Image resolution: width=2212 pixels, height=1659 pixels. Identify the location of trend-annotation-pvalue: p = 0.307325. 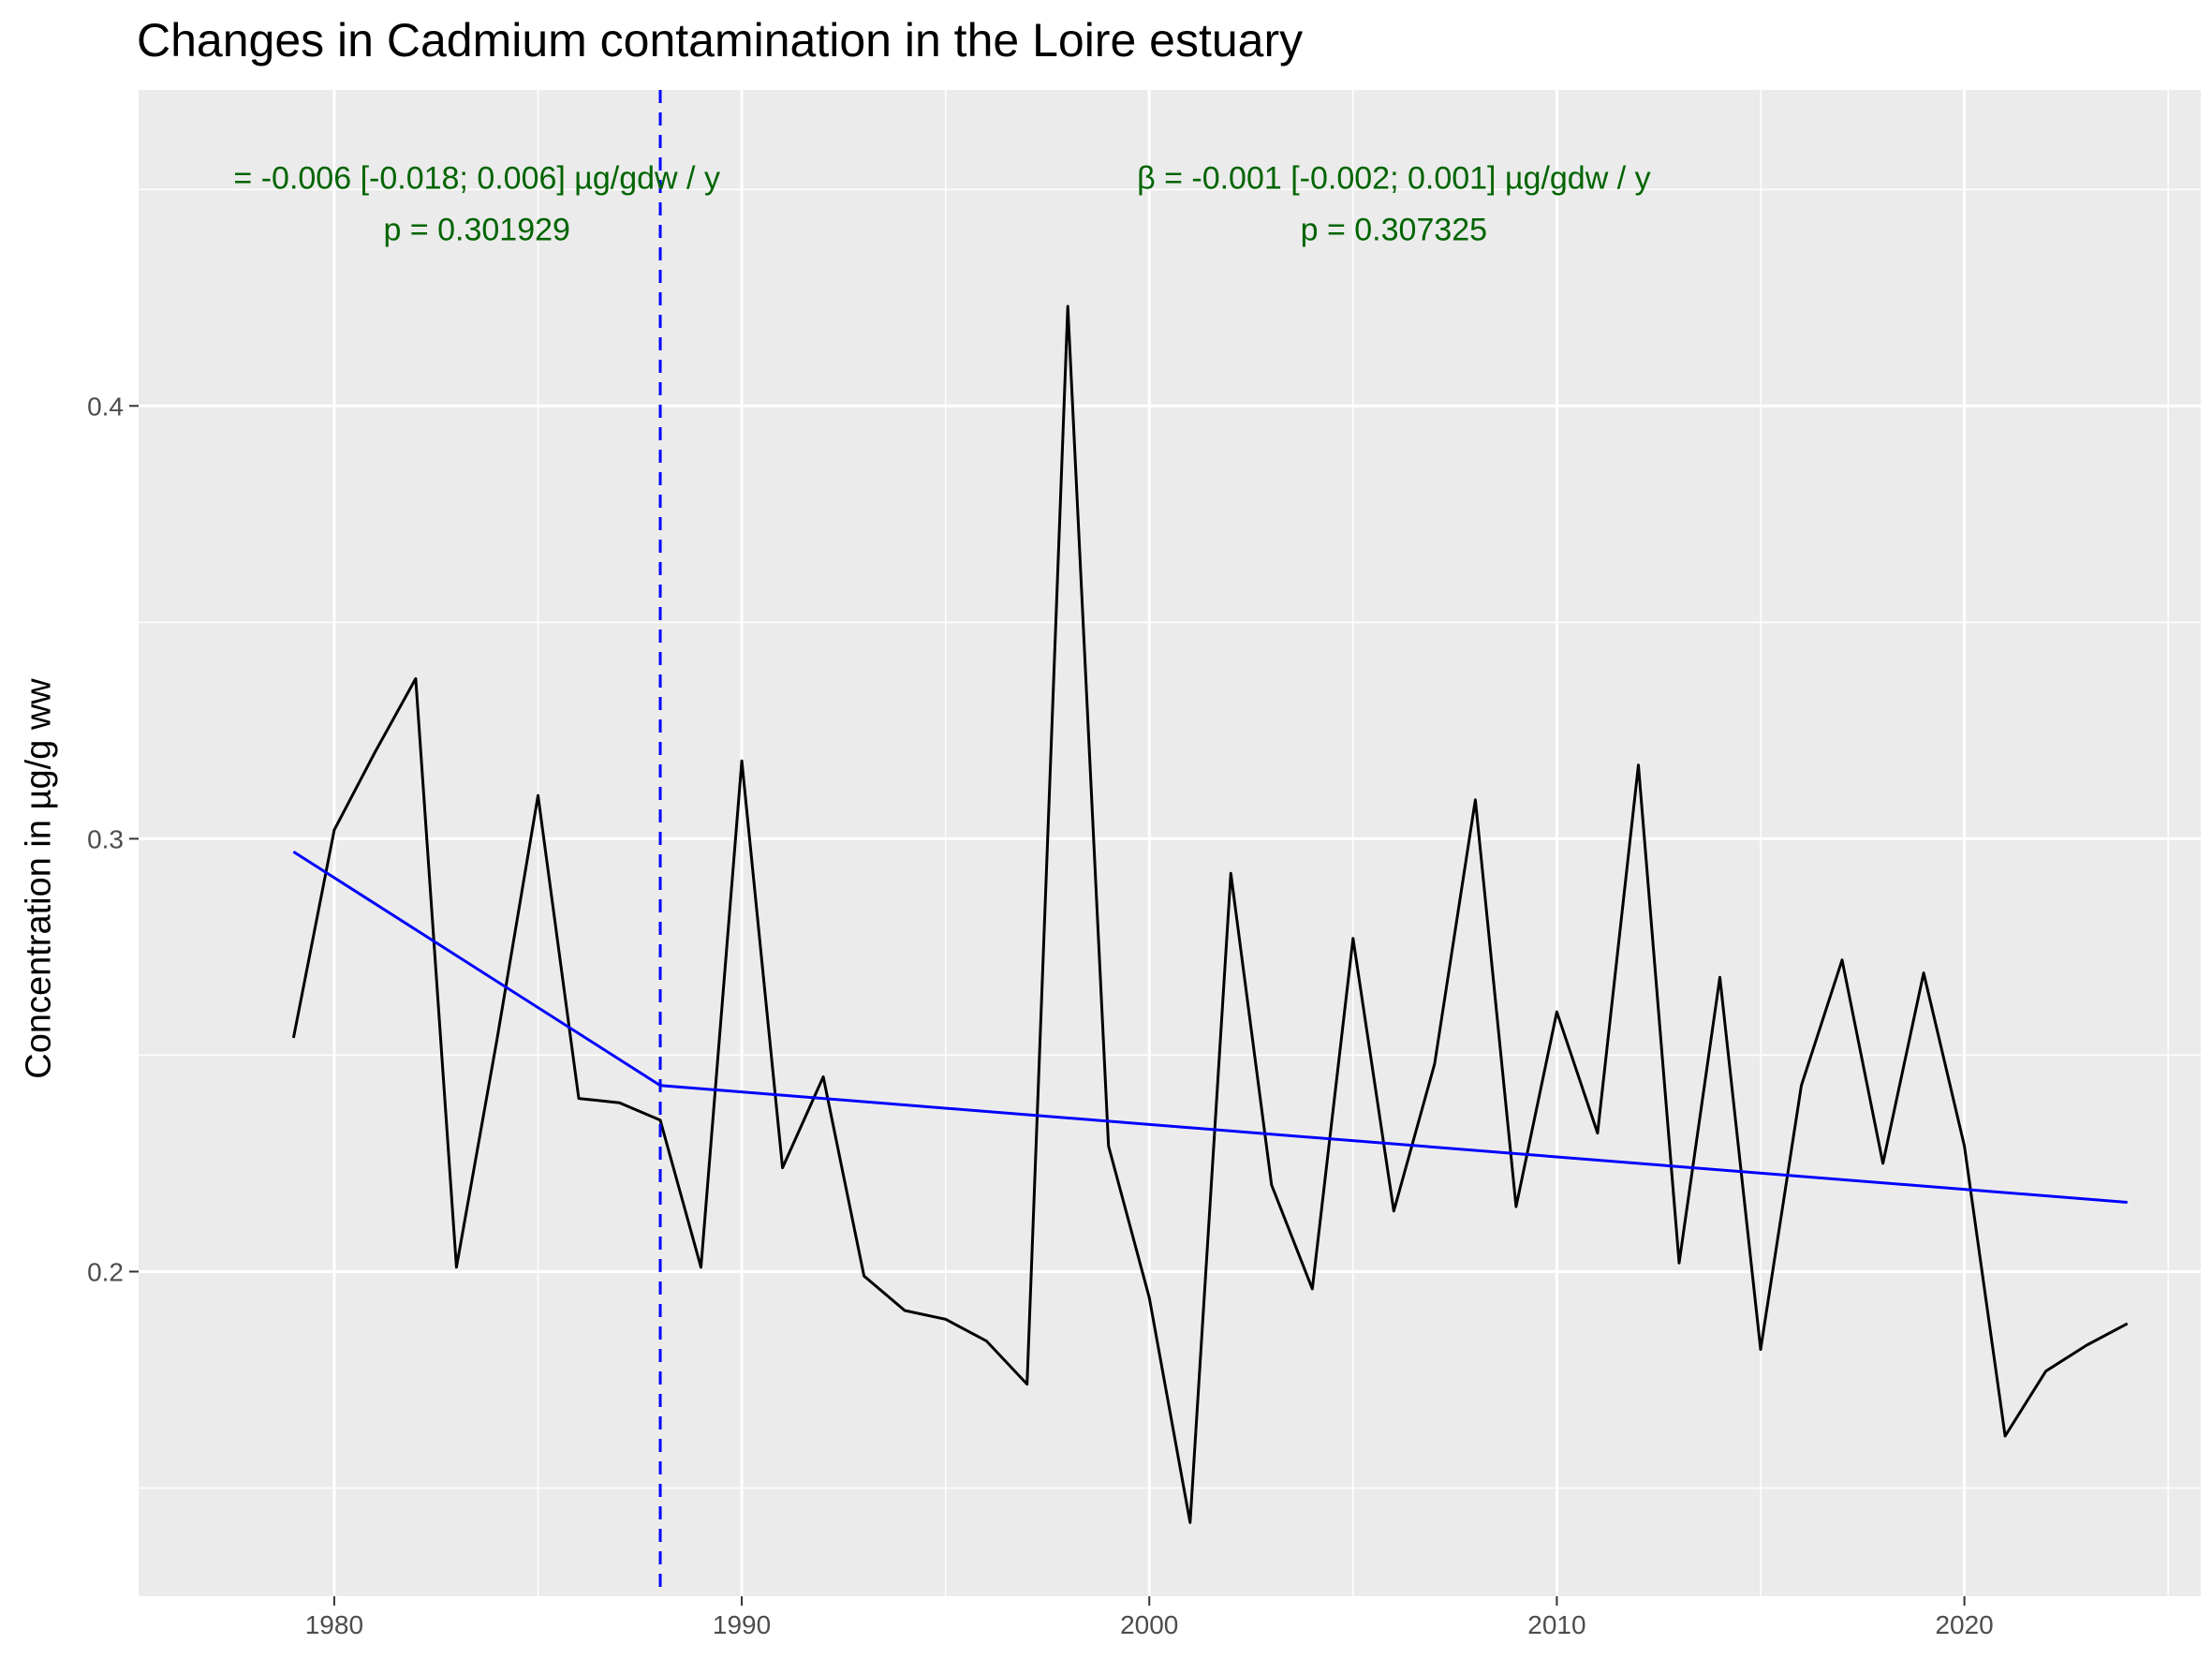
(1394, 231).